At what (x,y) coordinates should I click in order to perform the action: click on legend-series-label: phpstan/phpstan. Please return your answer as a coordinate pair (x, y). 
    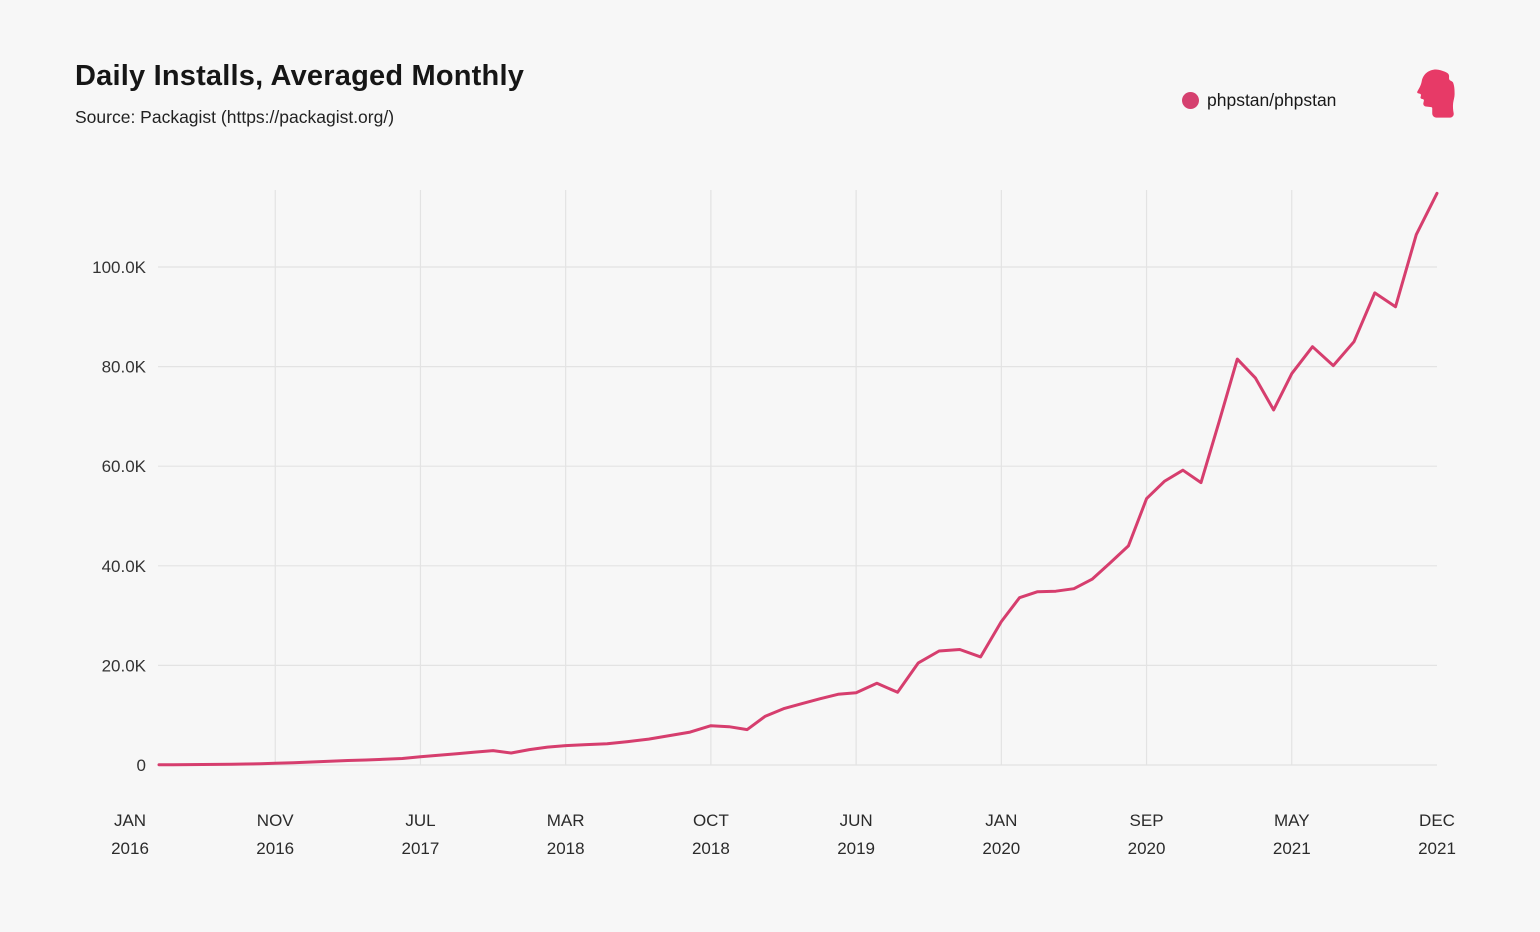
    Looking at the image, I should click on (1272, 100).